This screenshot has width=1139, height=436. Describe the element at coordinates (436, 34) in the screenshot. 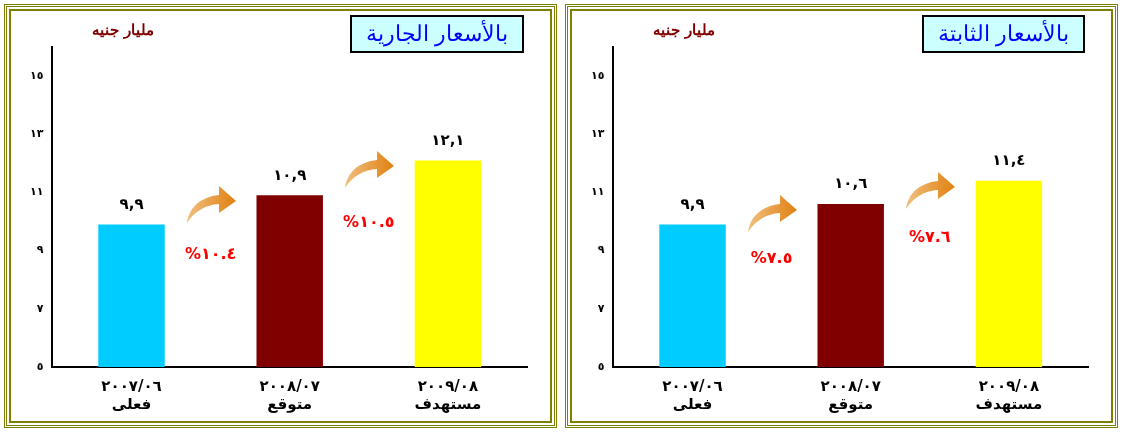

I see `chart-title: بالأسعار الجارية` at that location.